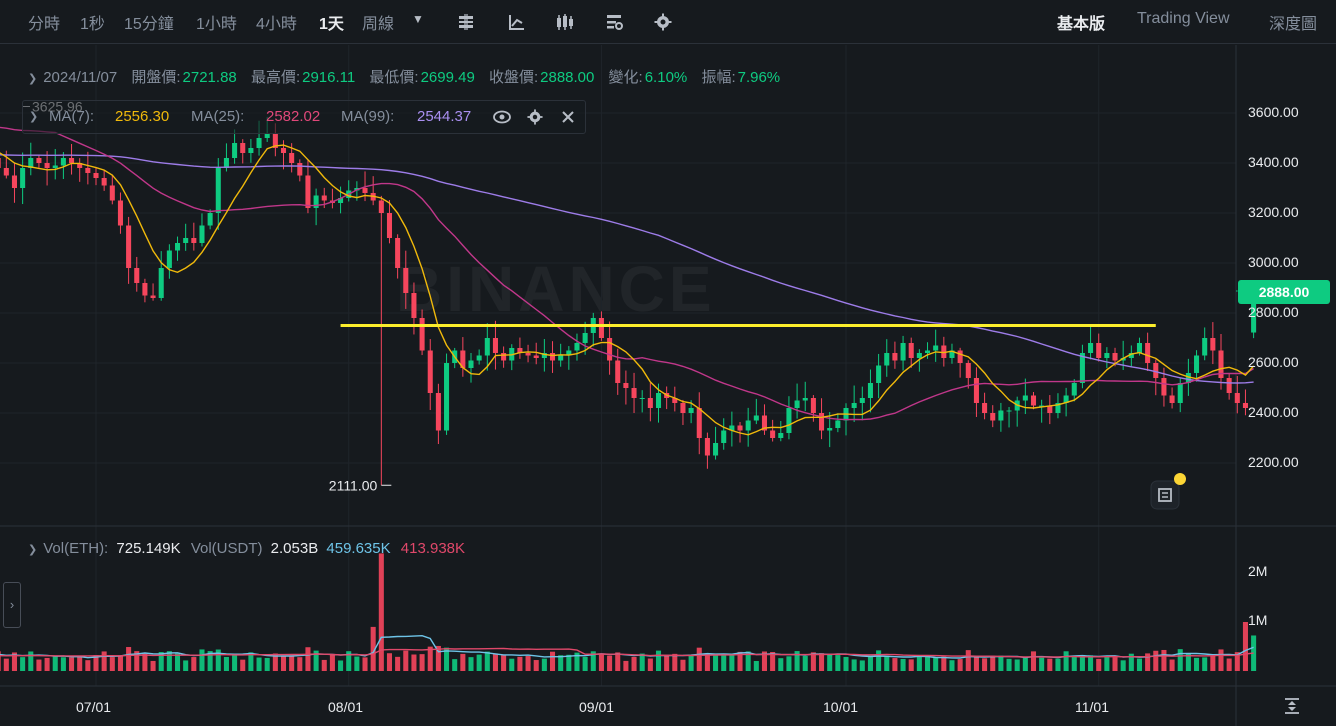 This screenshot has width=1336, height=726. Describe the element at coordinates (218, 116) in the screenshot. I see `ma25-label: MA(25):` at that location.